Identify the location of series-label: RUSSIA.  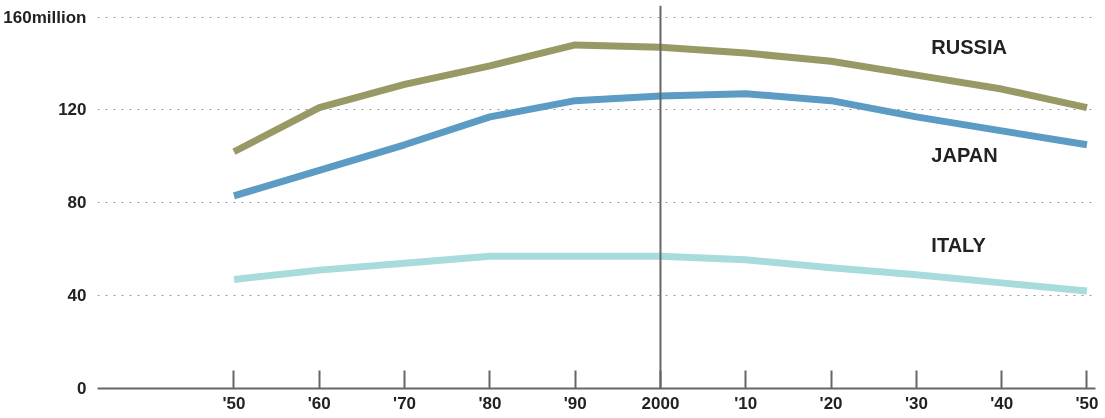
(969, 47).